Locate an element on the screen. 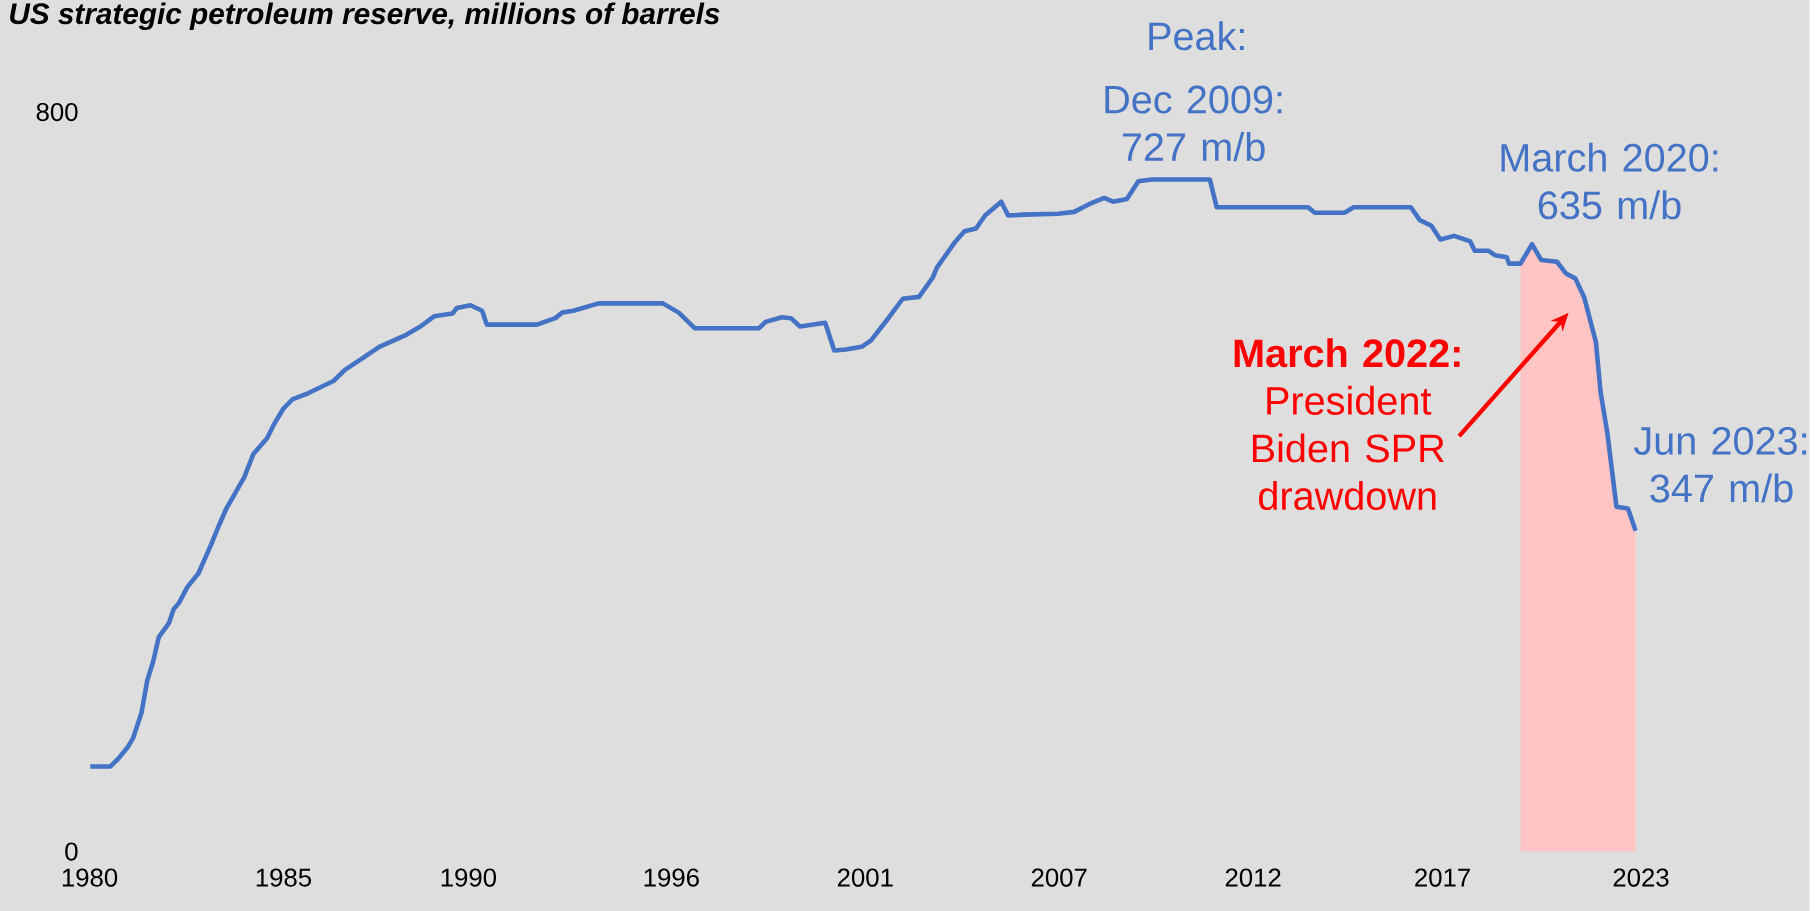 The width and height of the screenshot is (1819, 911). y-tick-label: 800 is located at coordinates (57, 112).